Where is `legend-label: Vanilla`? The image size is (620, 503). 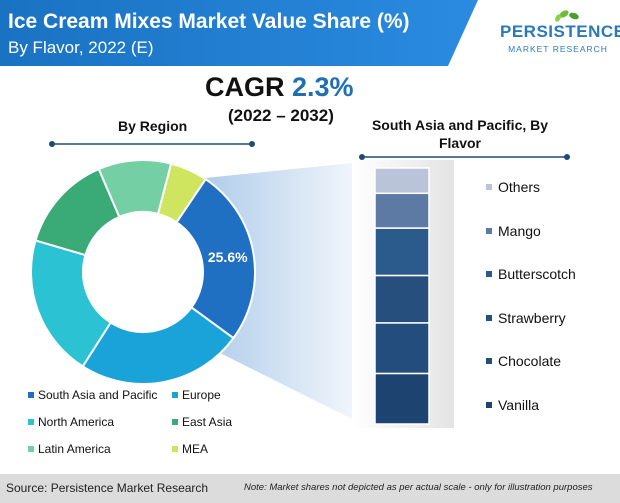
legend-label: Vanilla is located at coordinates (518, 404).